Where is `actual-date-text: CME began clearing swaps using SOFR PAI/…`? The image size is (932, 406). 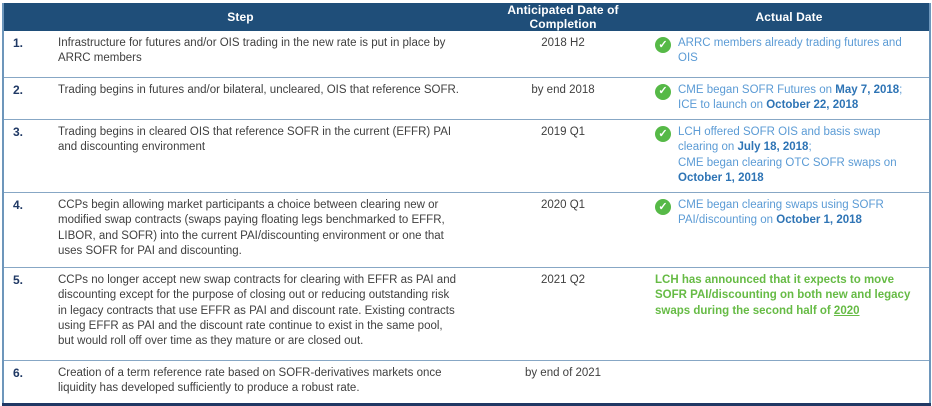
actual-date-text: CME began clearing swaps using SOFR PAI/… is located at coordinates (799, 213).